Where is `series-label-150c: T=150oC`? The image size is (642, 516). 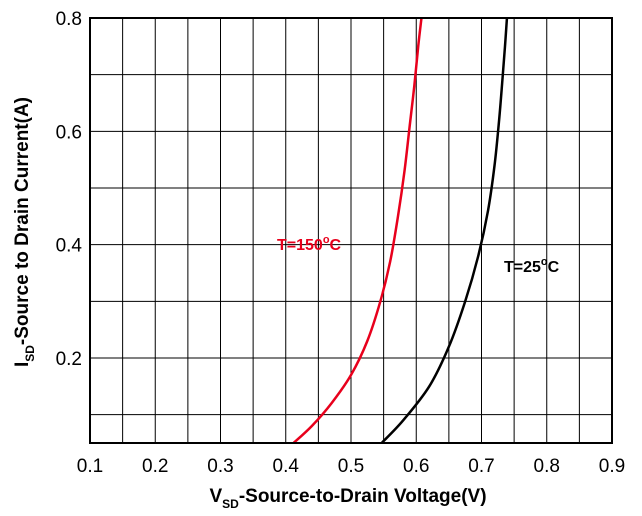 series-label-150c: T=150oC is located at coordinates (309, 244).